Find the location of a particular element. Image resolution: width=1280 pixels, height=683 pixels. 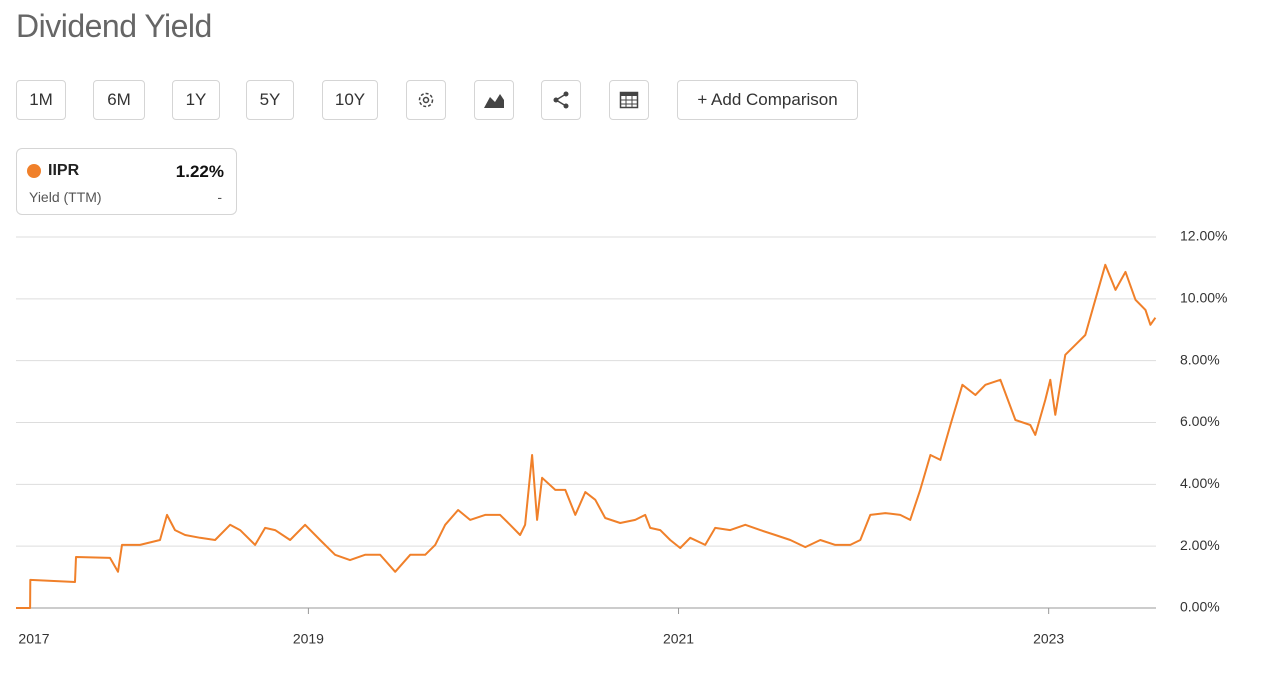

y-tick-label: 4.00% is located at coordinates (1200, 483).